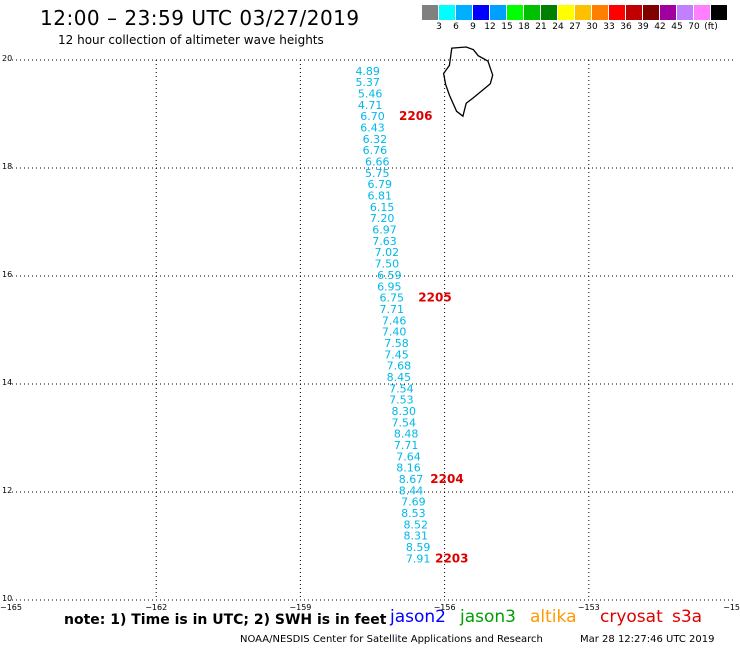 The width and height of the screenshot is (740, 650). What do you see at coordinates (387, 252) in the screenshot?
I see `swh-data-label: 7.02` at bounding box center [387, 252].